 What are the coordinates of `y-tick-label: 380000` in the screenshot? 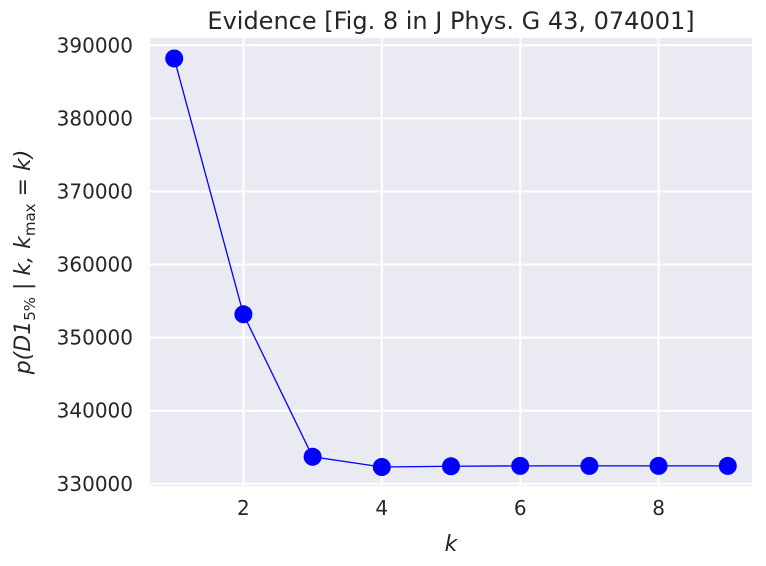 It's located at (95, 118).